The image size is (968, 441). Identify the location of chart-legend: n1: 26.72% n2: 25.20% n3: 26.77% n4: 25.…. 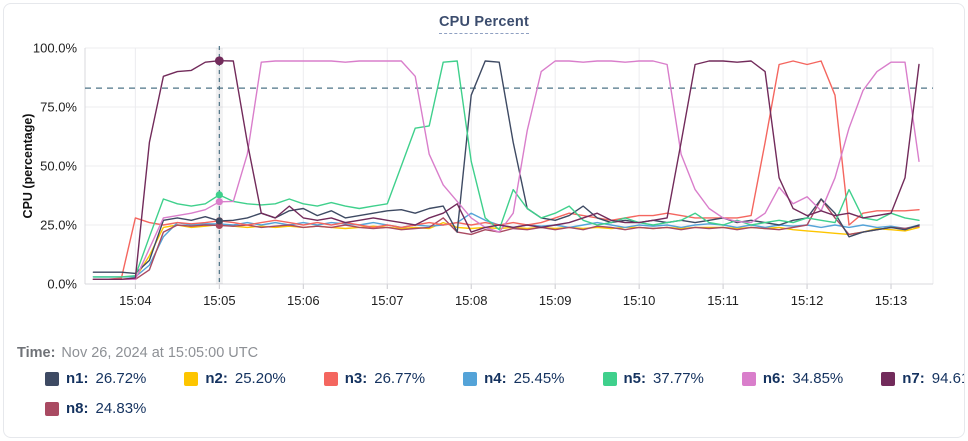
(504, 393).